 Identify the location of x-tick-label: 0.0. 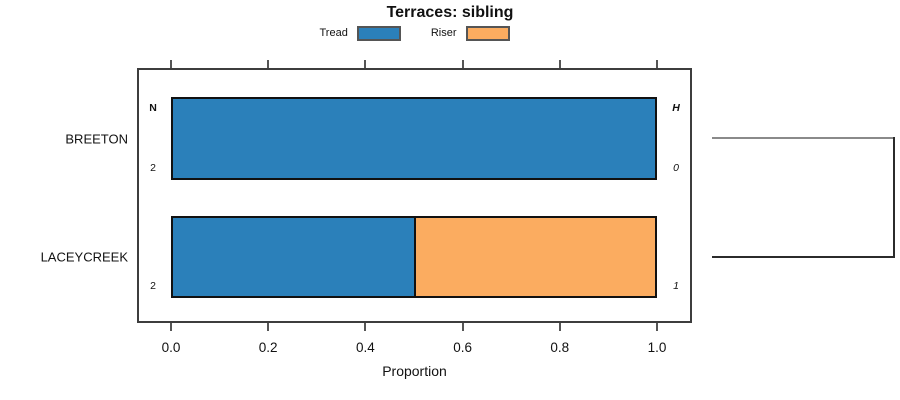
(171, 347).